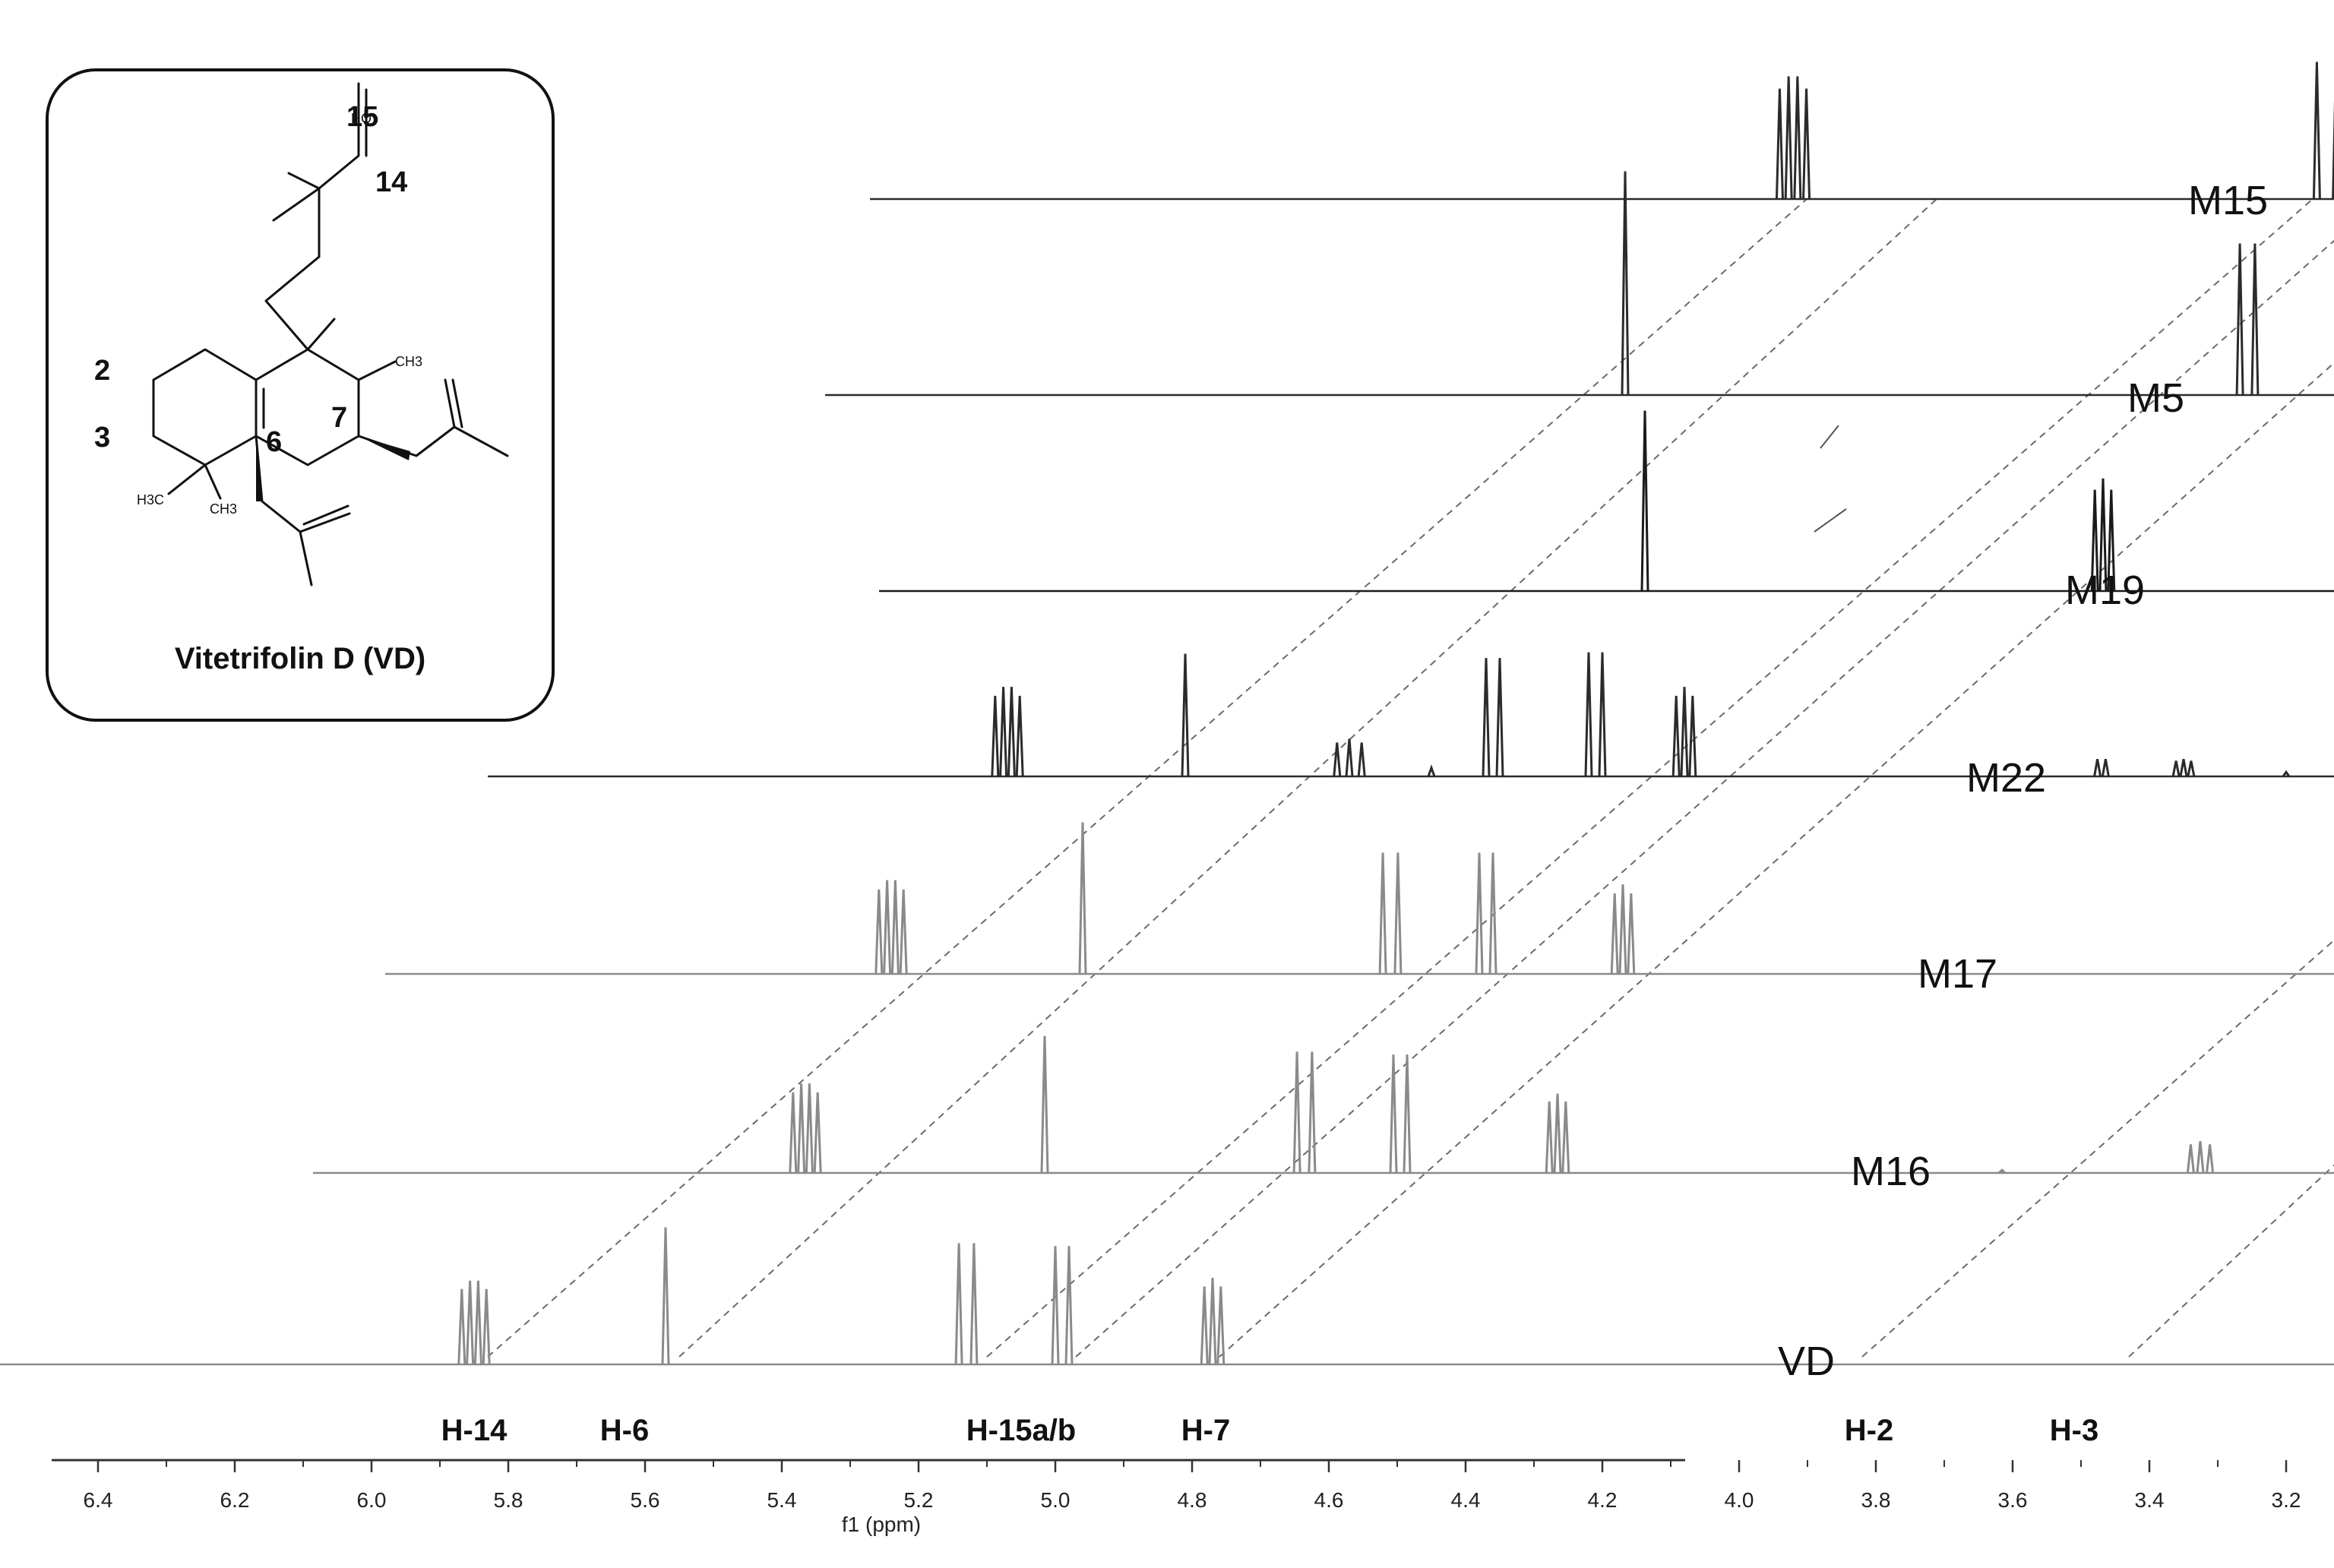 The image size is (2334, 1568). Describe the element at coordinates (223, 509) in the screenshot. I see `group-label-ch3-c4: CH3` at that location.